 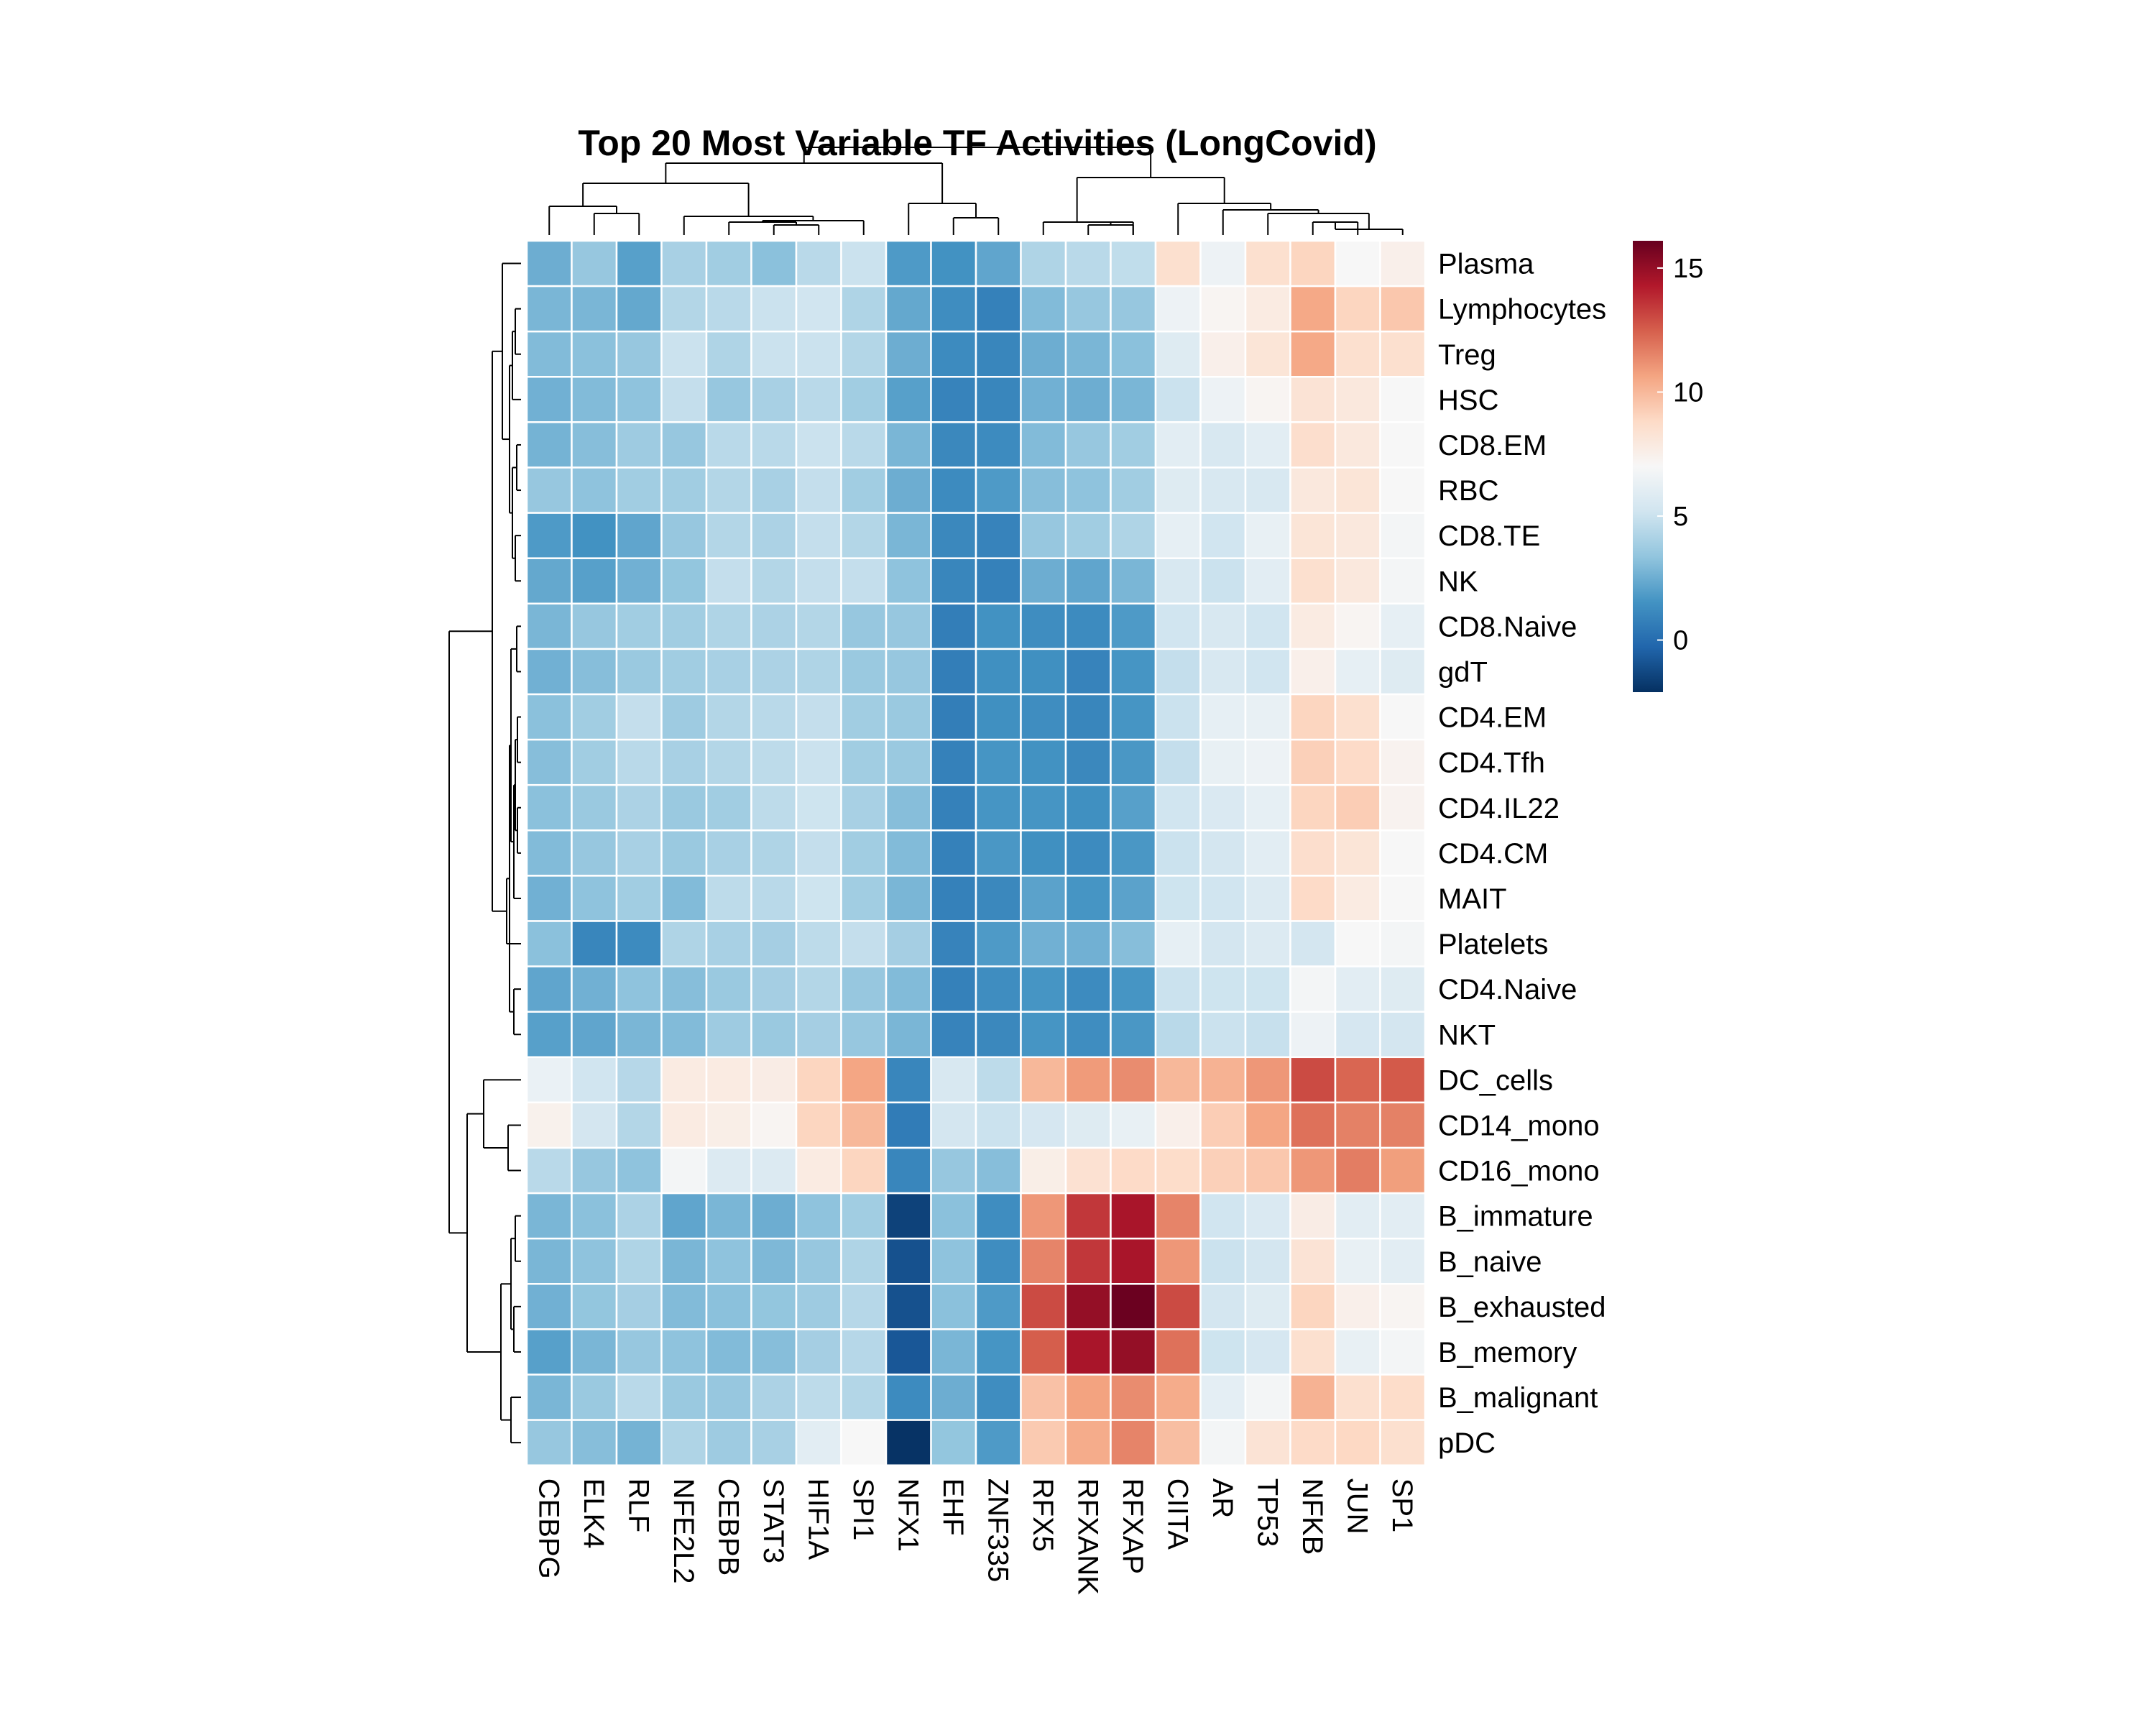 What do you see at coordinates (484, 853) in the screenshot?
I see `row-dendrogram` at bounding box center [484, 853].